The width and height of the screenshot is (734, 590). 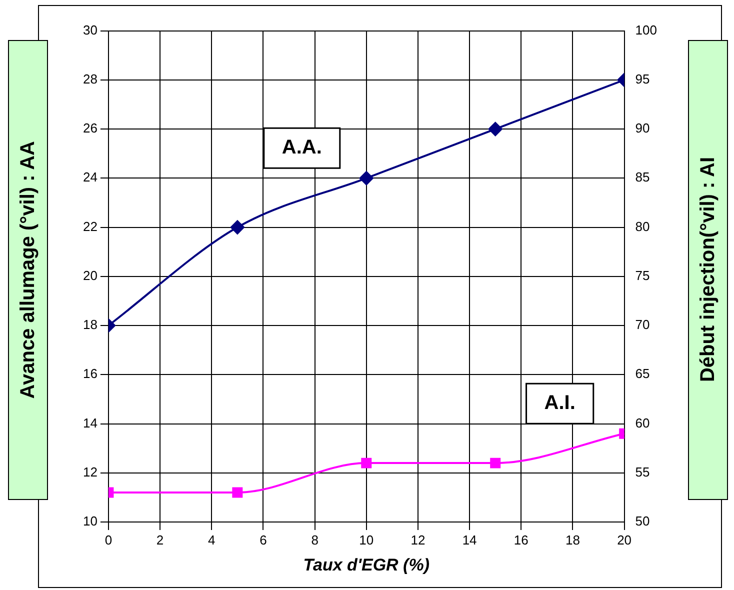 I want to click on y-axis-title: Avance allumage (°vil) : AA, so click(x=28, y=270).